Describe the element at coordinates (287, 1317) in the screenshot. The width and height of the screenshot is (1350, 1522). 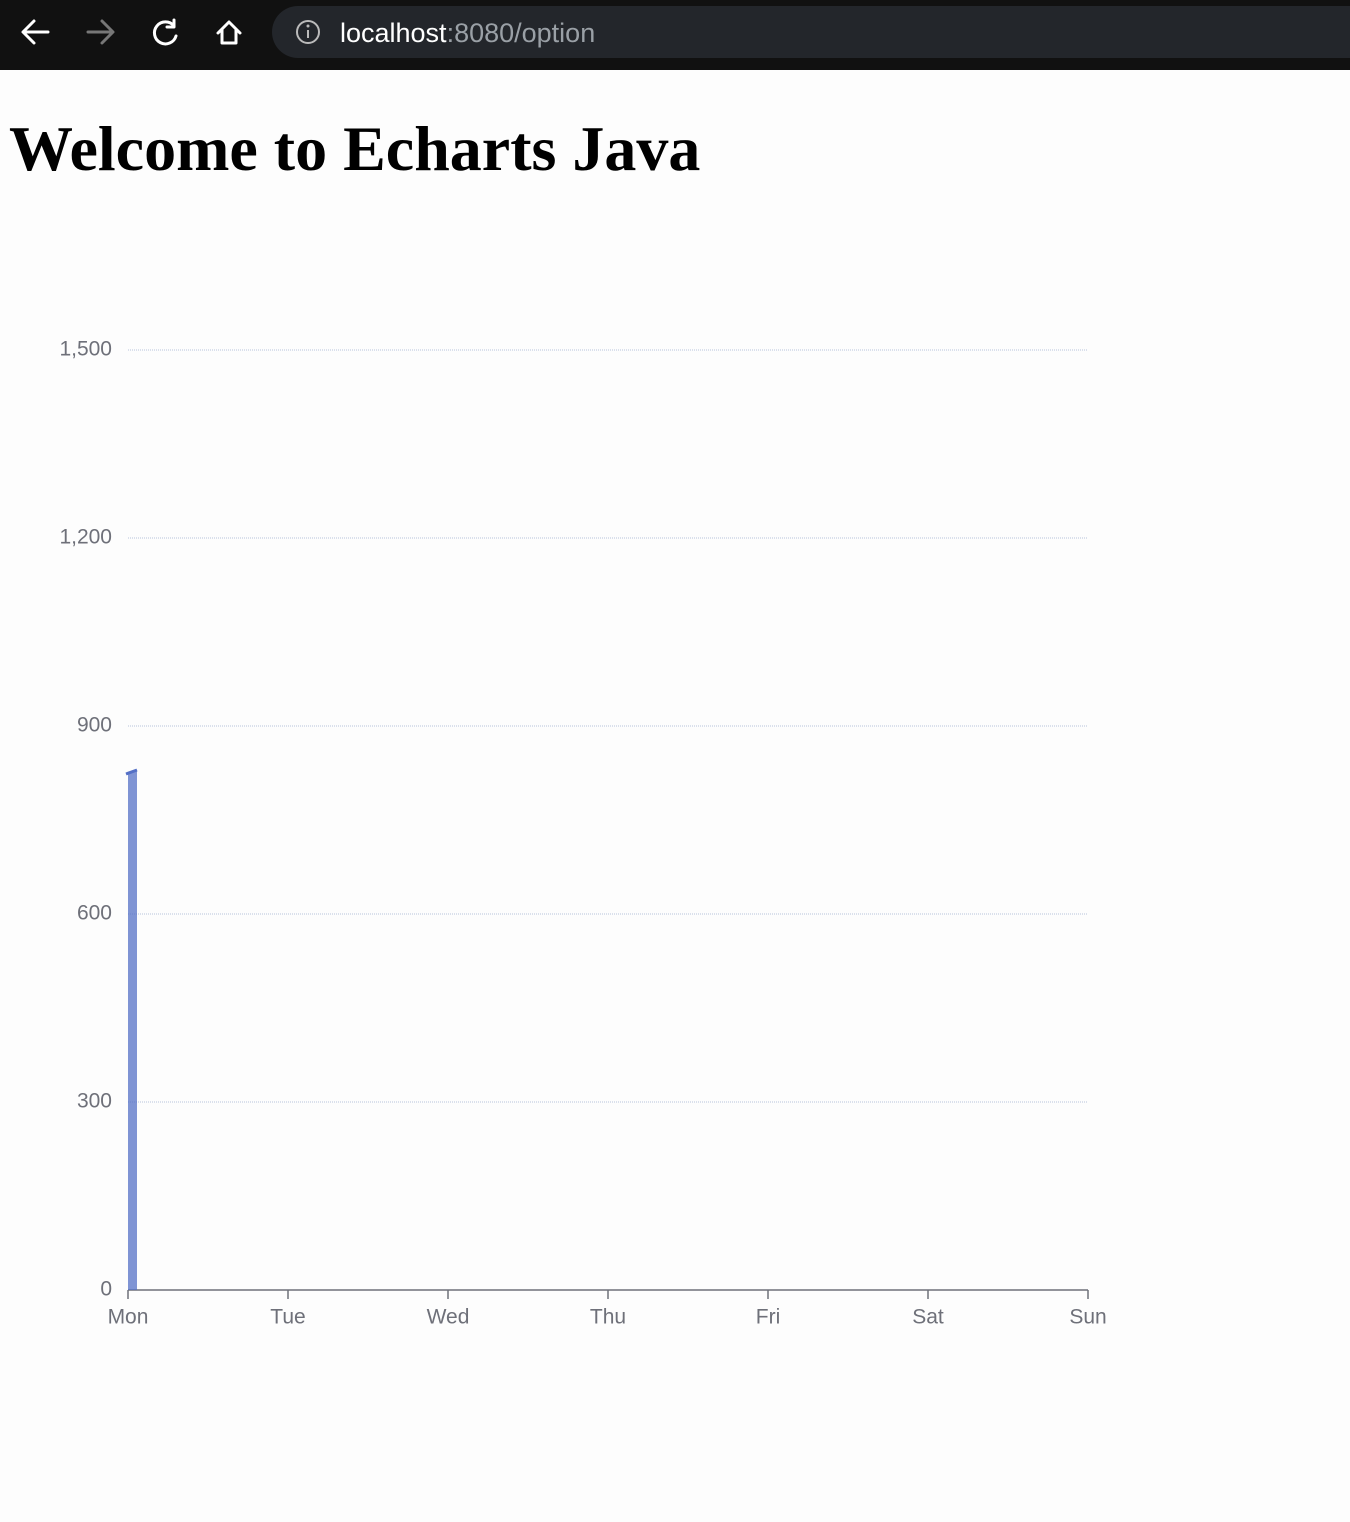
I see `x-tick-label: Tue` at that location.